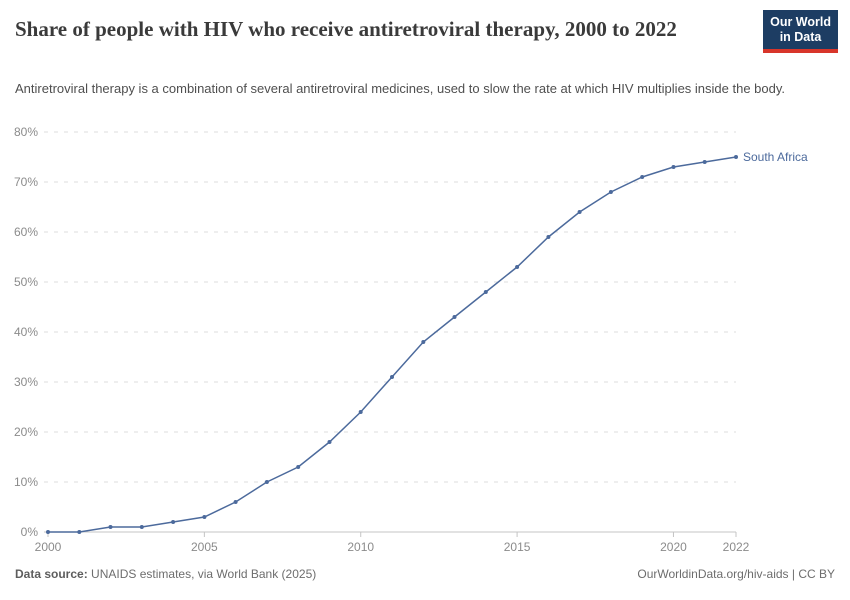 The image size is (850, 600). I want to click on owid-logo-line2: in Data, so click(800, 37).